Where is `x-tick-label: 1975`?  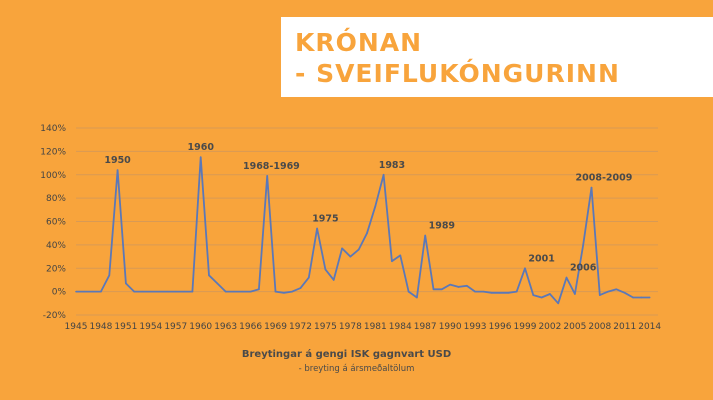
x-tick-label: 1975 is located at coordinates (325, 327).